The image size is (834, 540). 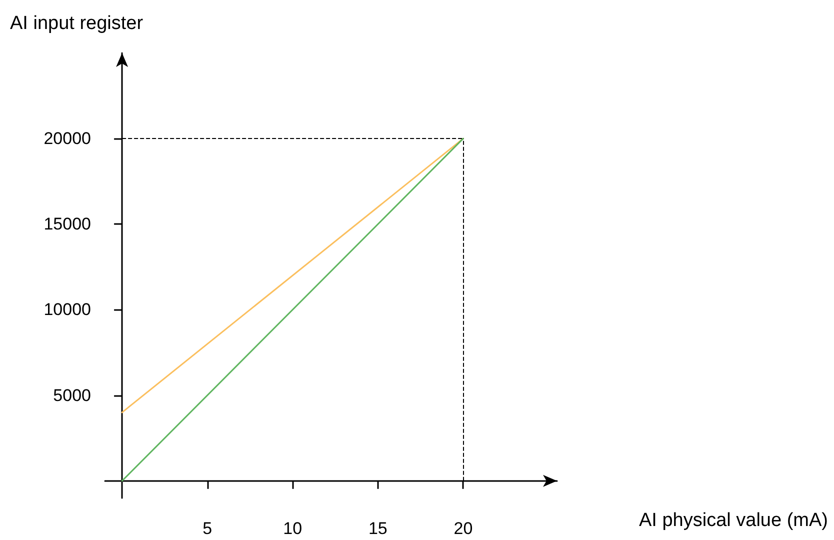 I want to click on x-tick-label: 20, so click(x=463, y=528).